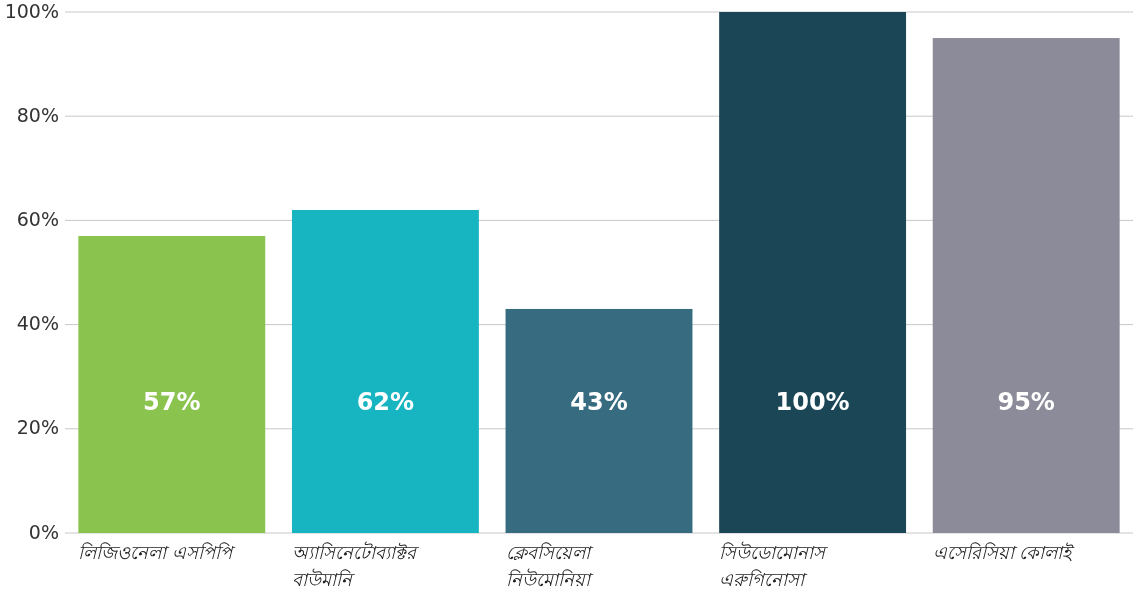 The image size is (1133, 598). Describe the element at coordinates (37, 323) in the screenshot. I see `y-tick-label: 40%` at that location.